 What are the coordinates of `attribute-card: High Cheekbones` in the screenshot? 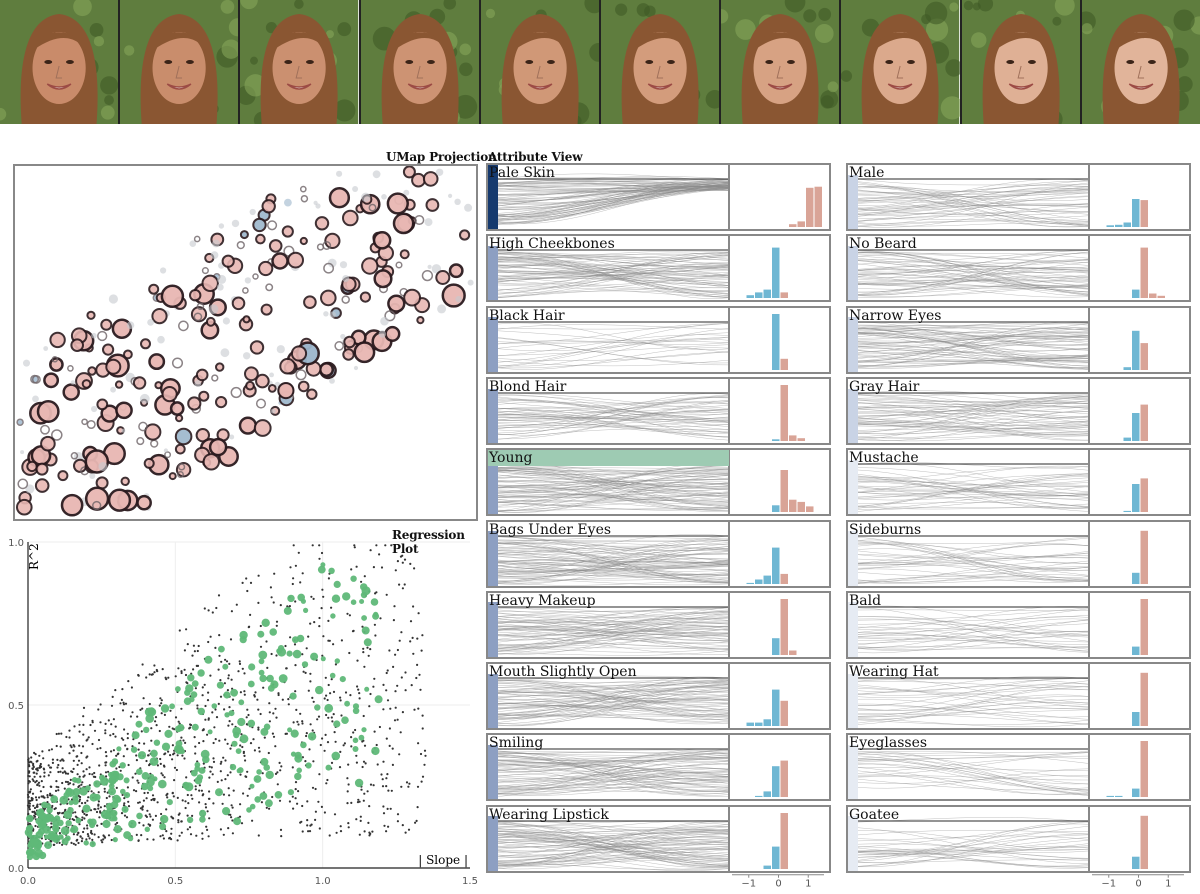 It's located at (658, 268).